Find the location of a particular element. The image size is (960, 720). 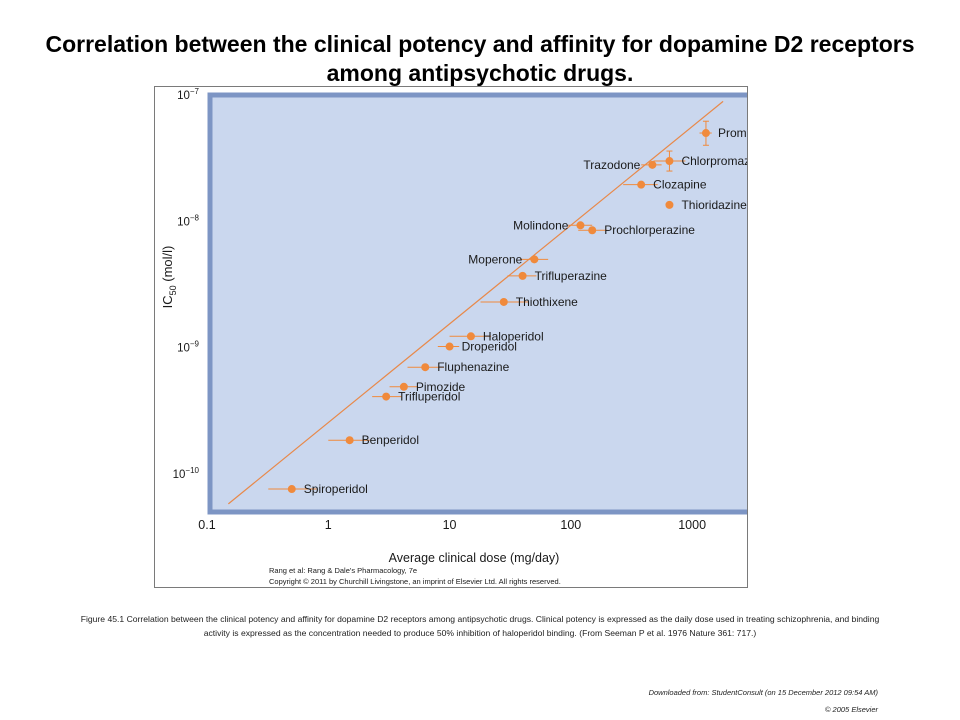

y-axis-label-main: IC is located at coordinates (167, 301).